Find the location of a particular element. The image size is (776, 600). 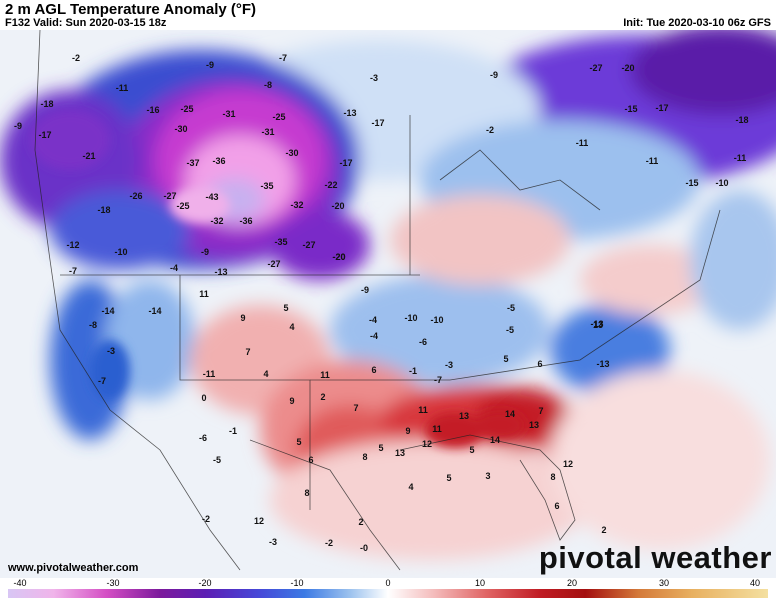

anomaly-label: 2 is located at coordinates (604, 530).